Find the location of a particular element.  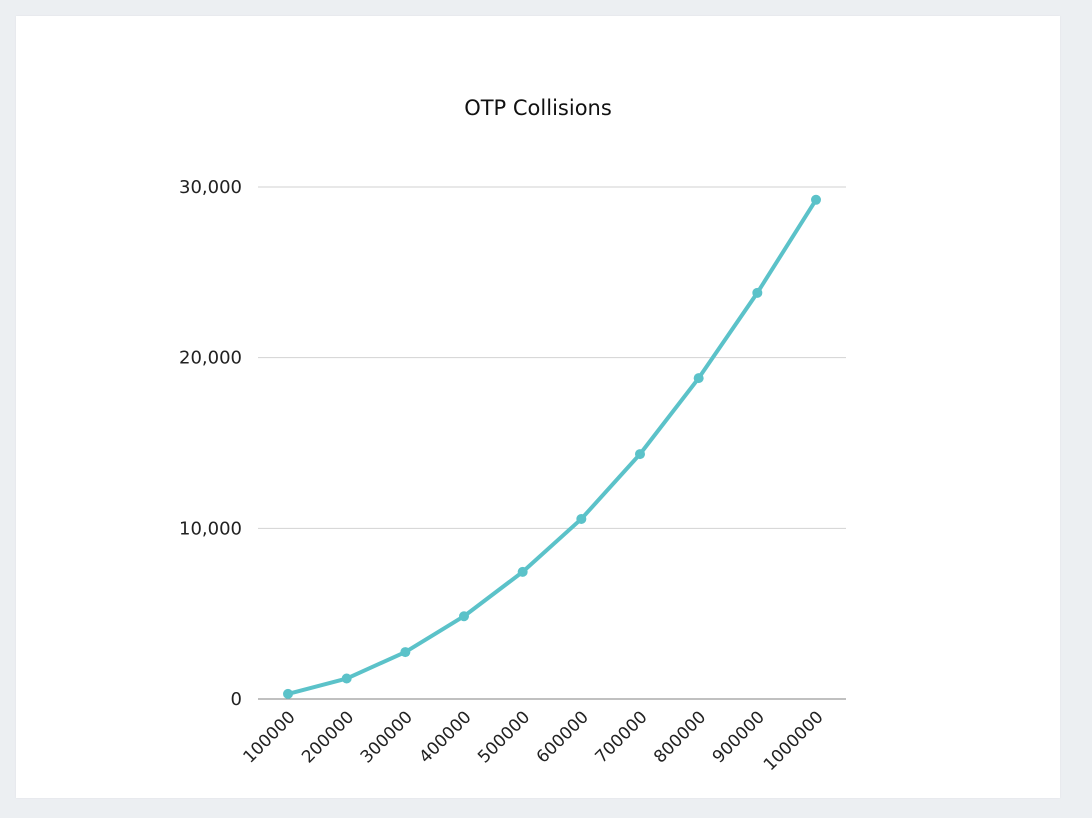

x-tick-label: 900000 is located at coordinates (739, 737).